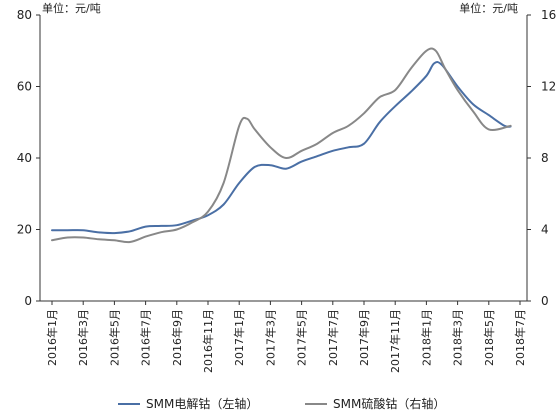 The height and width of the screenshot is (420, 560). Describe the element at coordinates (71, 8) in the screenshot. I see `unit-label-left: 单位：元/吨` at that location.